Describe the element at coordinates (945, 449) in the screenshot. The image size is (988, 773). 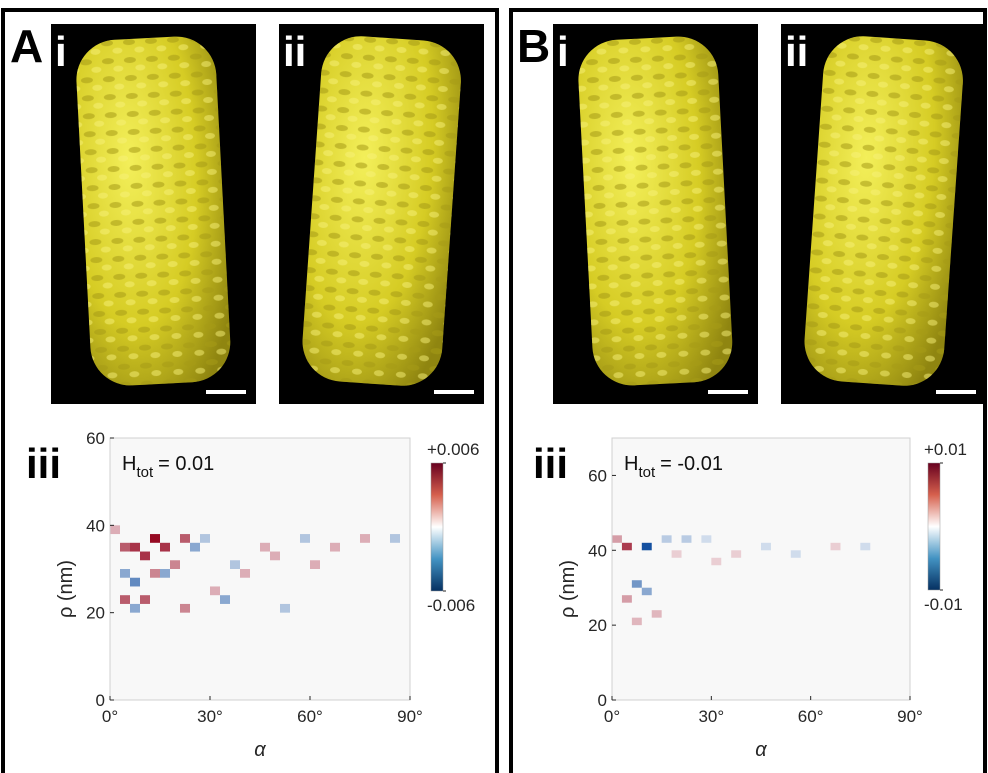
I see `colorbar-tick-label: +0.01` at that location.